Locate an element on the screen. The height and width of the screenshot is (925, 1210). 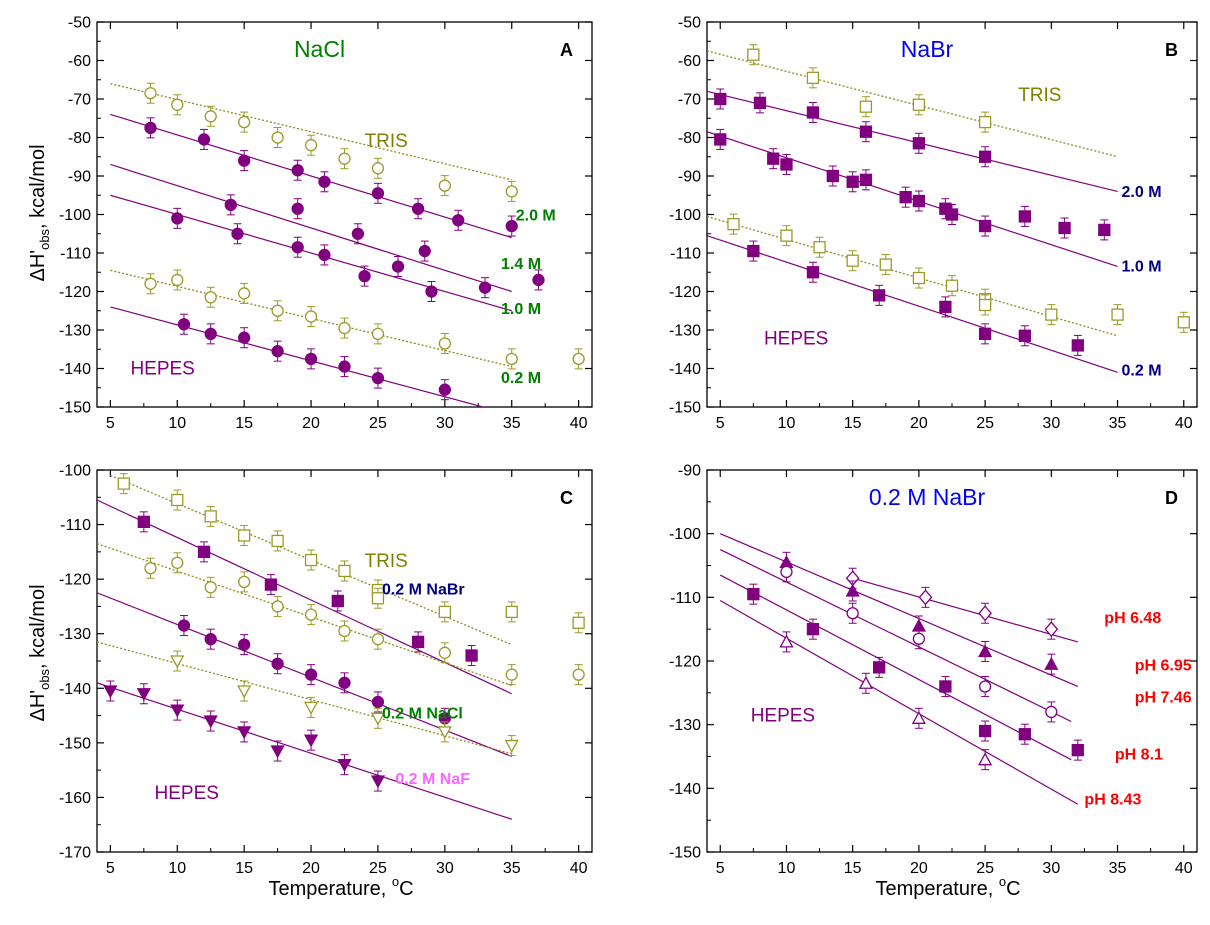
x-tick-label: 40 is located at coordinates (579, 868).